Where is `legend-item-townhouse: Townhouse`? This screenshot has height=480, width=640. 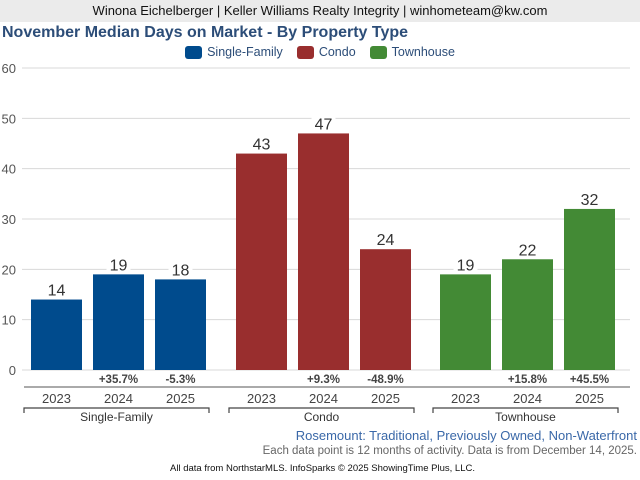 legend-item-townhouse: Townhouse is located at coordinates (412, 52).